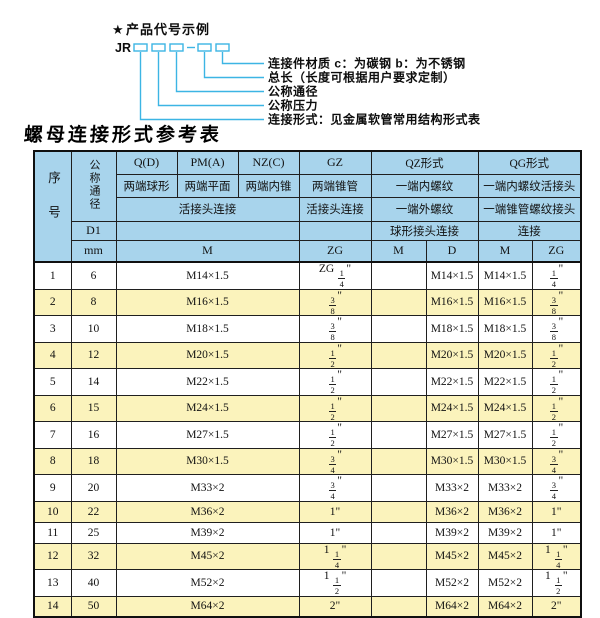  What do you see at coordinates (52, 461) in the screenshot?
I see `cell-seq: 8` at bounding box center [52, 461].